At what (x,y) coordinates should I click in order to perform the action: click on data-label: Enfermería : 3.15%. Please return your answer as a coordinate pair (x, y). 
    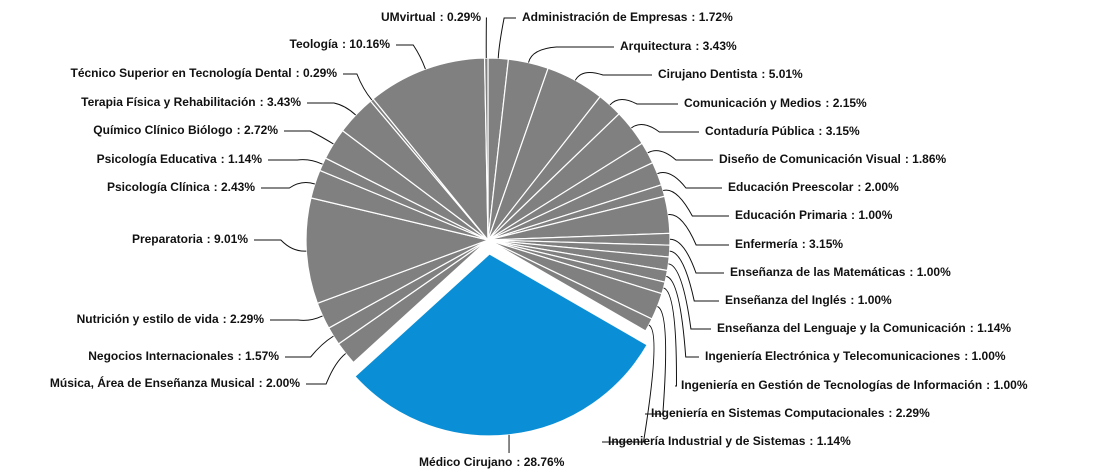
    Looking at the image, I should click on (789, 244).